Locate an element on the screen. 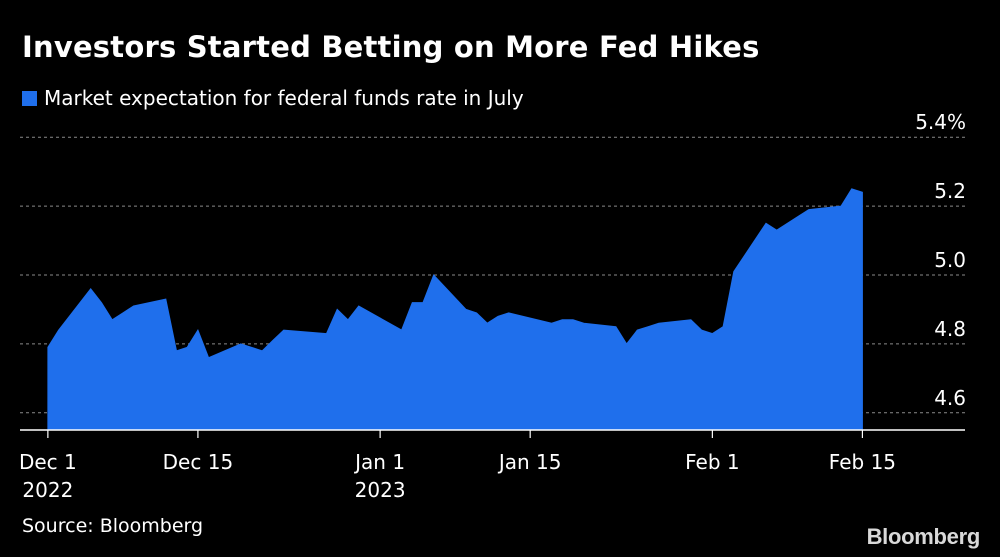 The height and width of the screenshot is (557, 1000). x-tick-label: Dec 1 is located at coordinates (48, 462).